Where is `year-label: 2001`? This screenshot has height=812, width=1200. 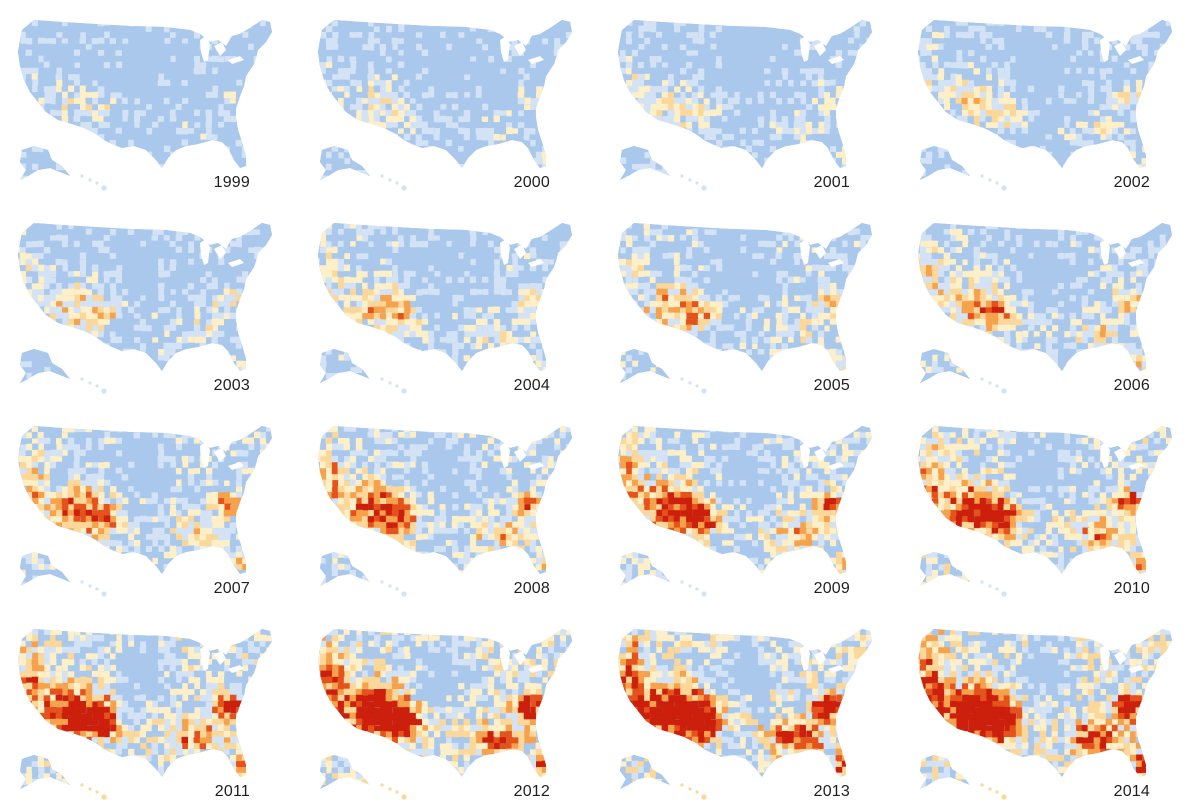
year-label: 2001 is located at coordinates (832, 183).